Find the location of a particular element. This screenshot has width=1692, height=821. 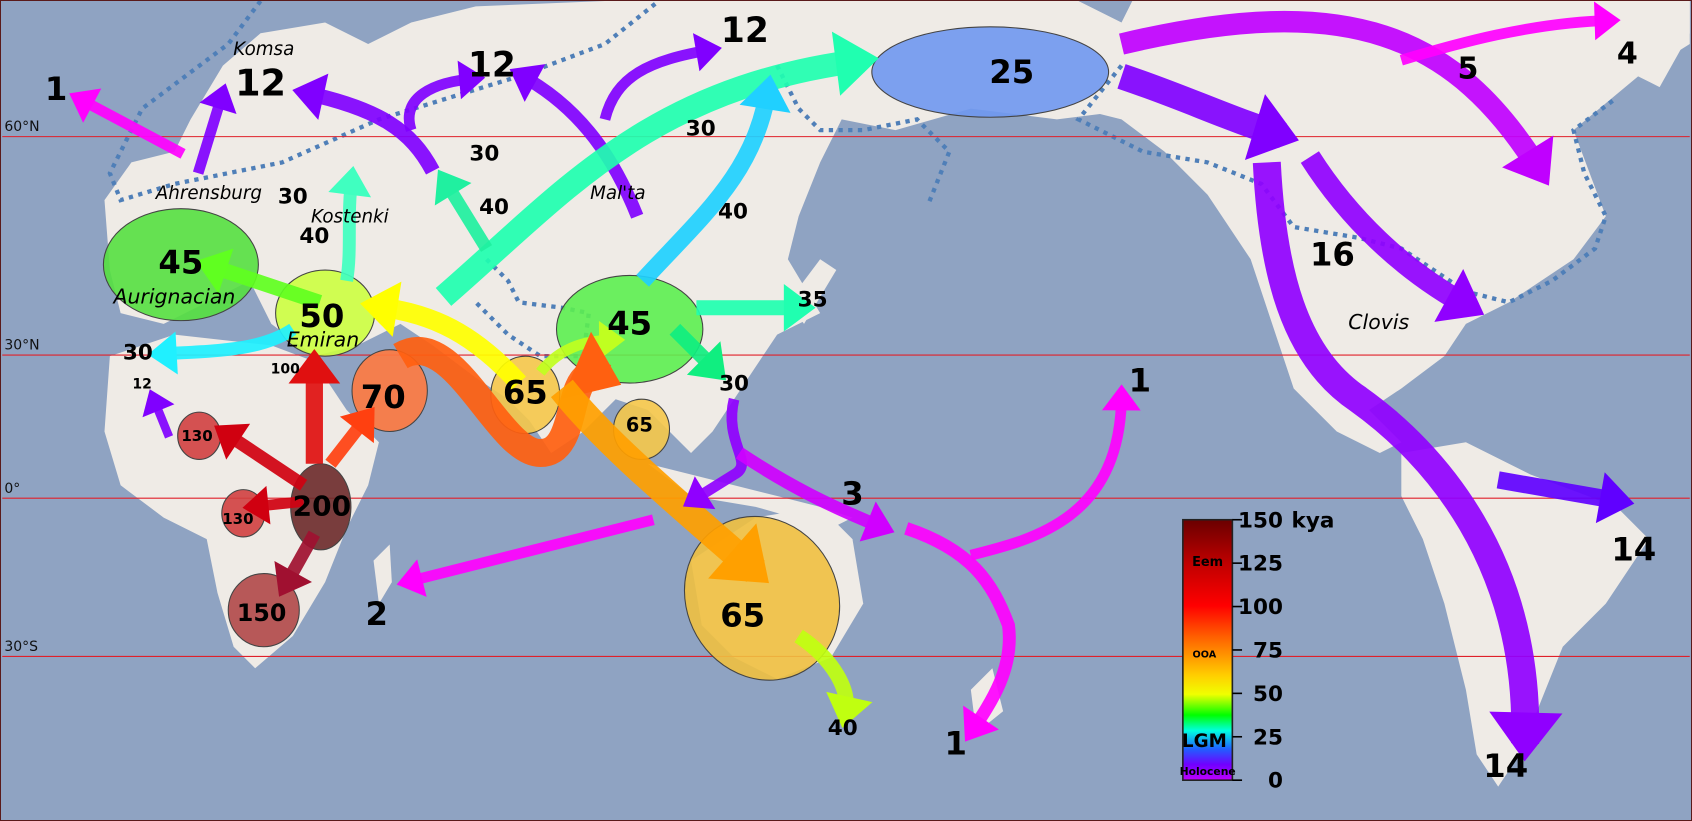

date-label-patagonia: 14 is located at coordinates (1505, 766).